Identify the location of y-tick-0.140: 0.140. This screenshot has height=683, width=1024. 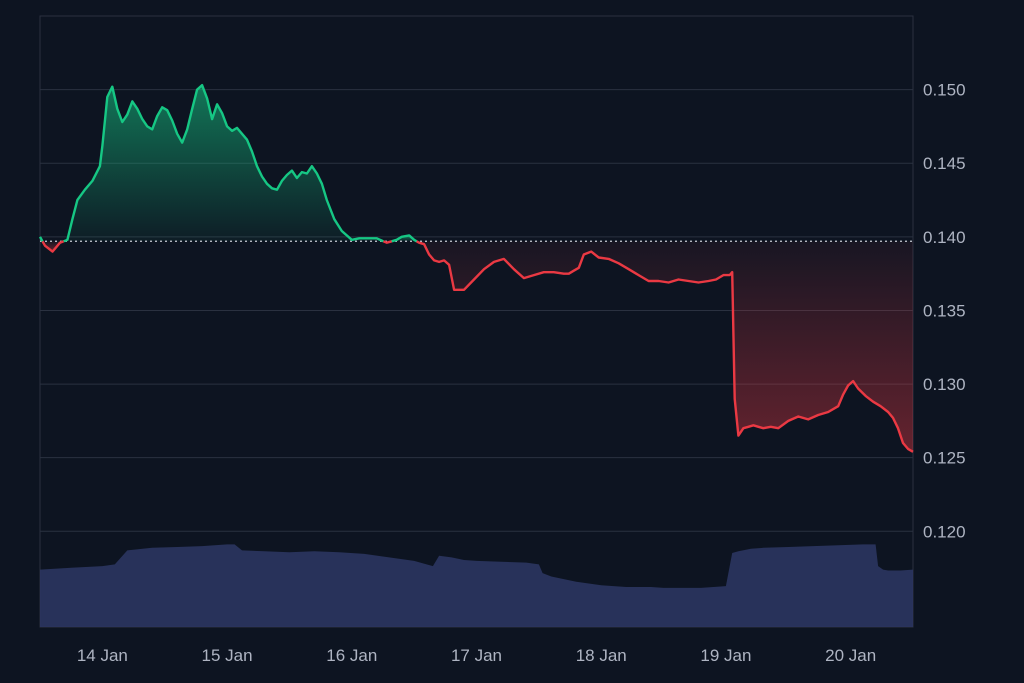
(944, 237).